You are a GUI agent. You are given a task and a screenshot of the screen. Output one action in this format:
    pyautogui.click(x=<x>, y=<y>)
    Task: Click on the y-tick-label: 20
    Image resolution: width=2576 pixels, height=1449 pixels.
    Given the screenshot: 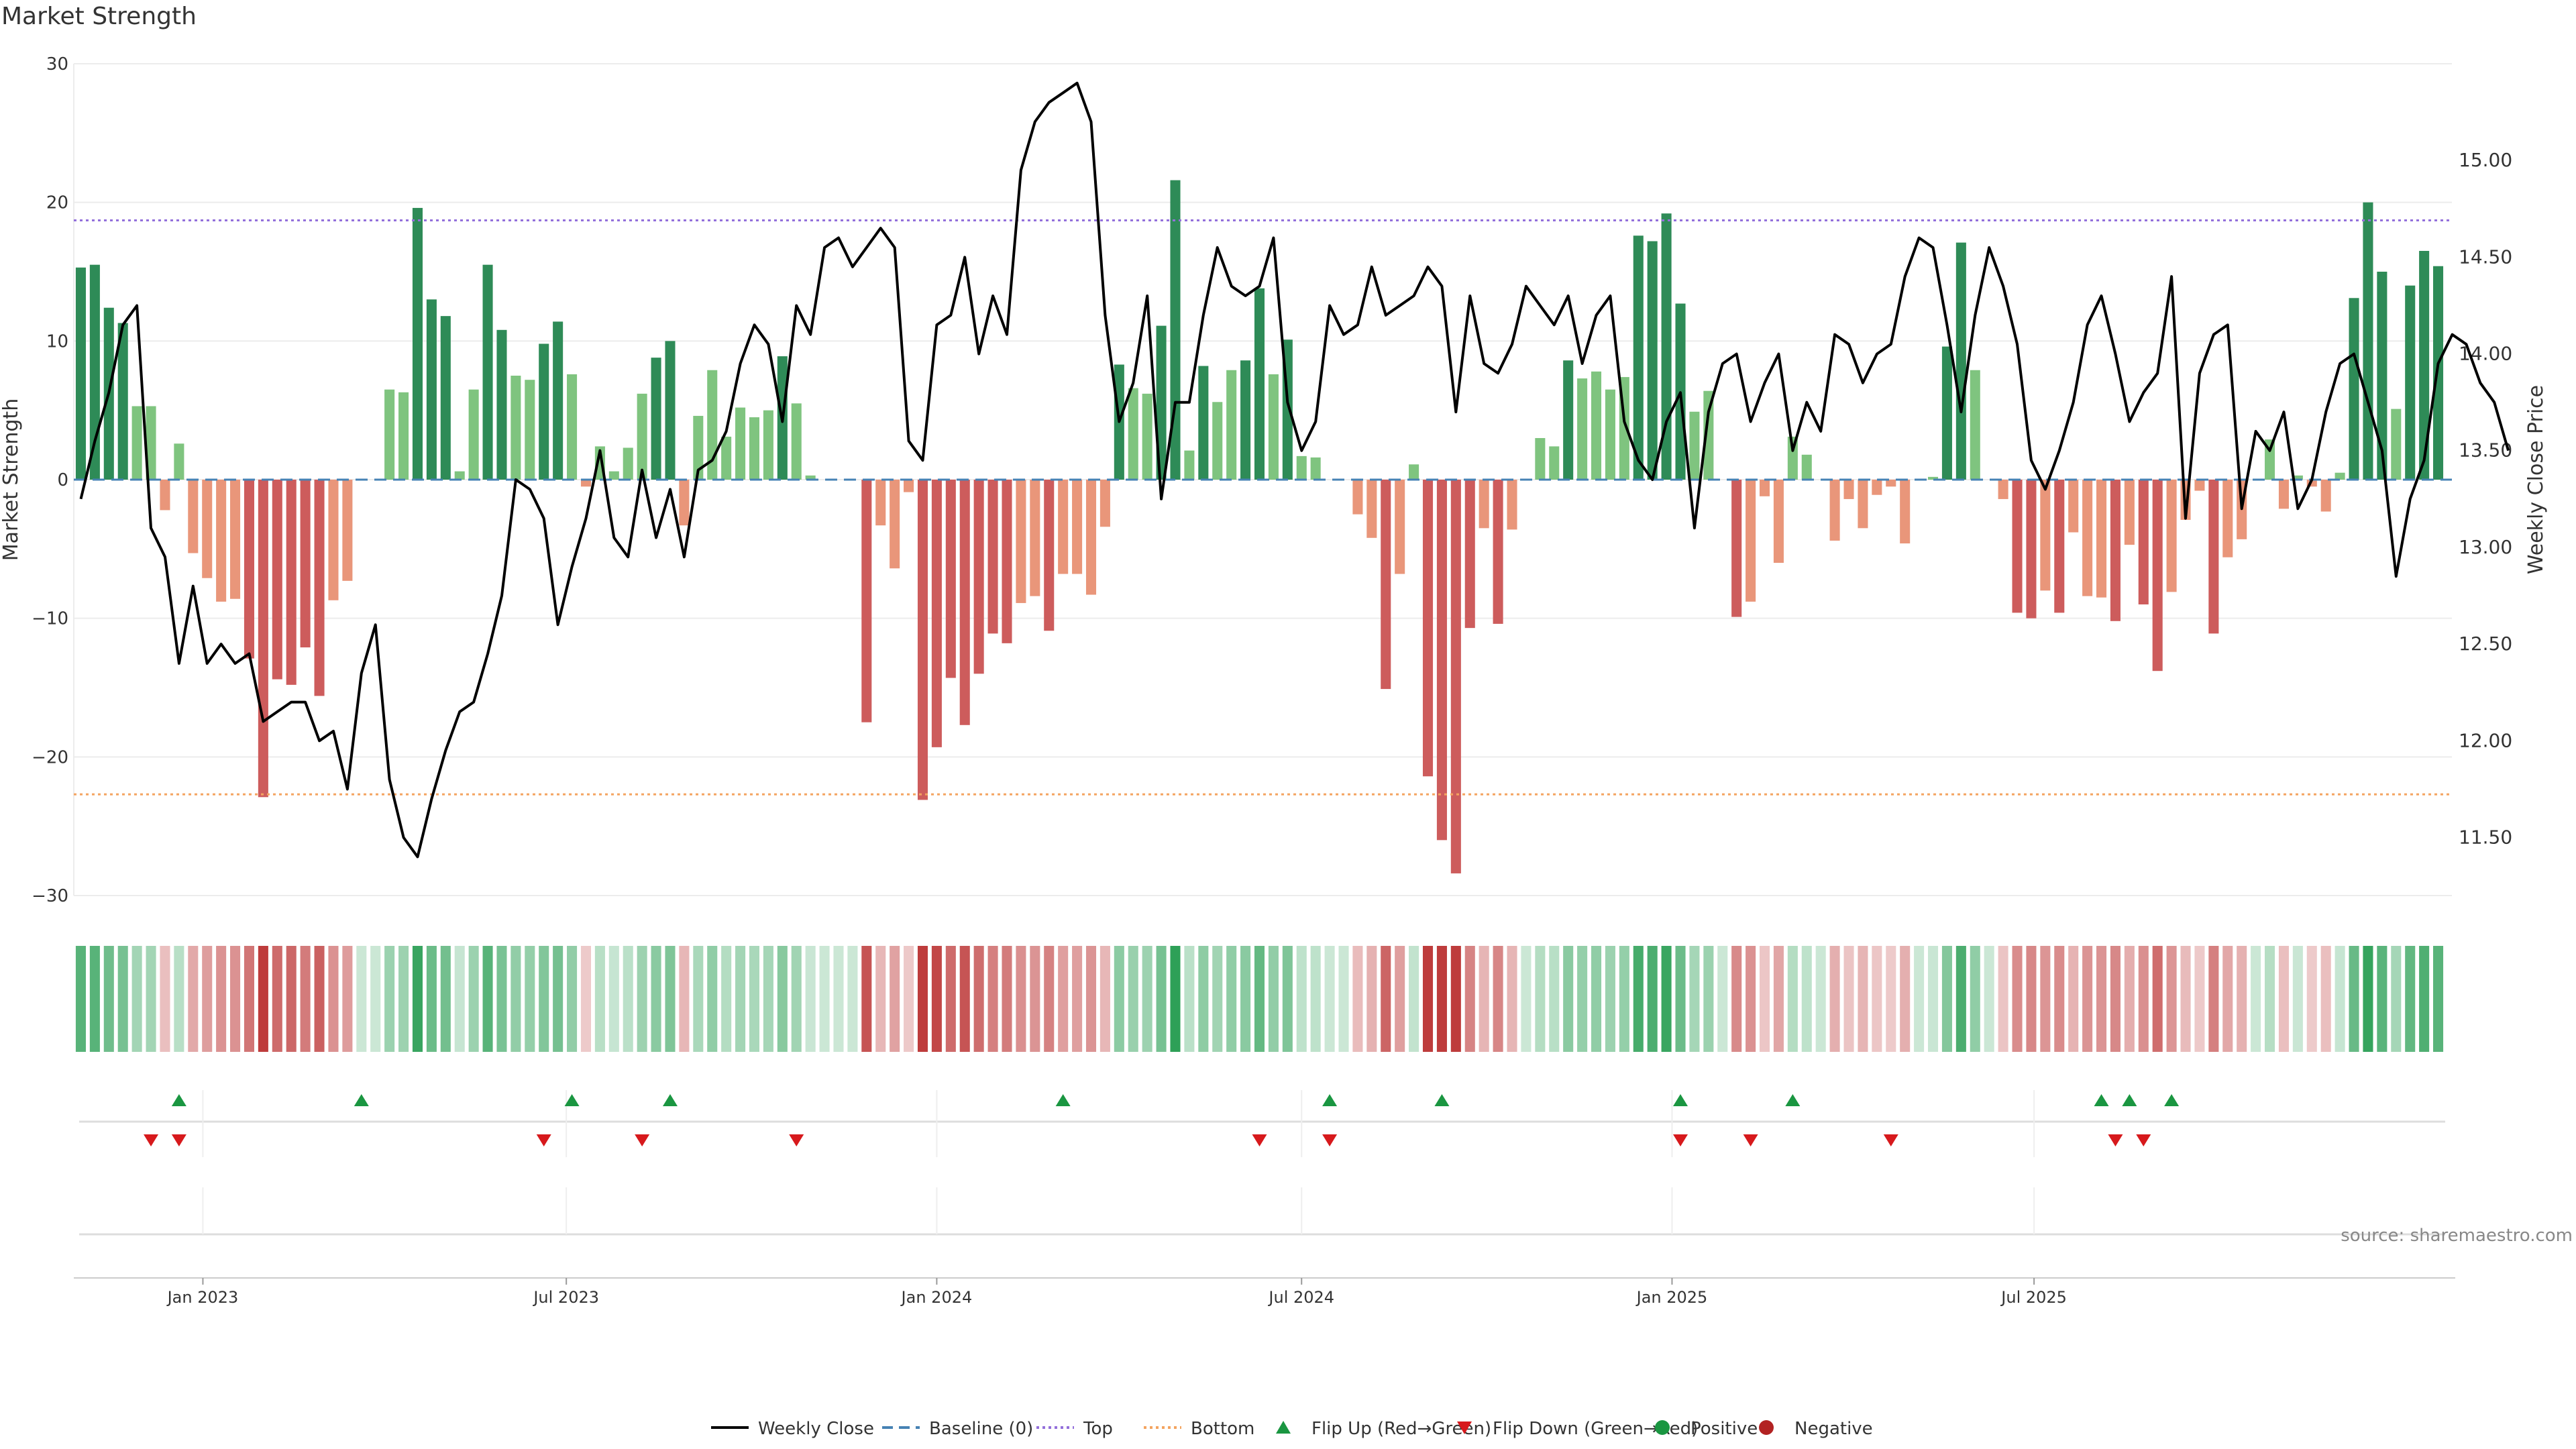 What is the action you would take?
    pyautogui.click(x=57, y=203)
    